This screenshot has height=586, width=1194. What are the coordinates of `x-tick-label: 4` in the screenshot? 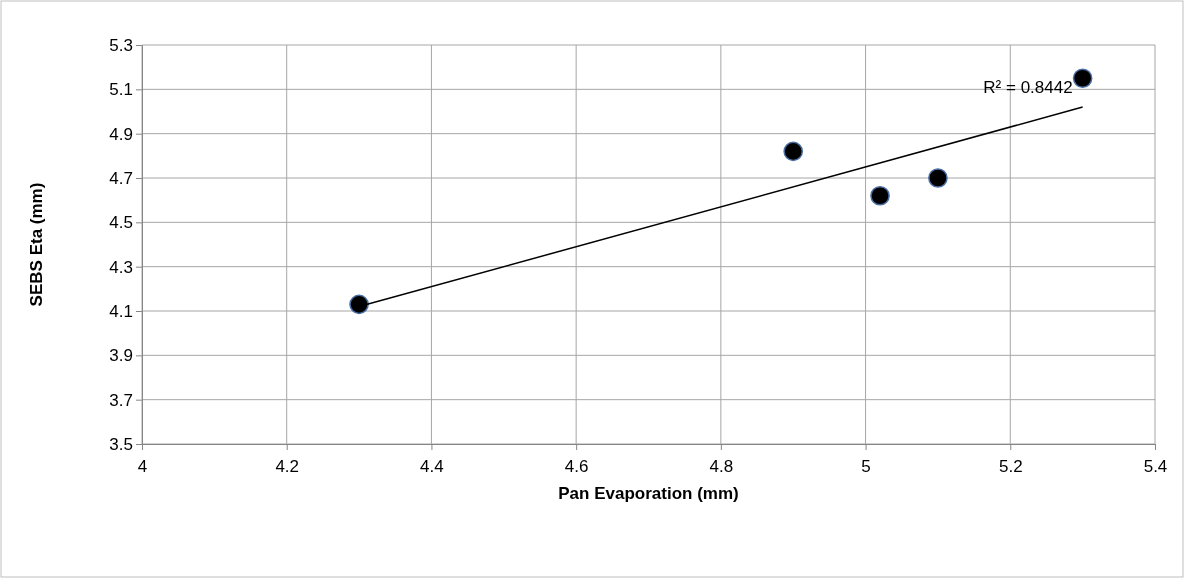 It's located at (142, 466).